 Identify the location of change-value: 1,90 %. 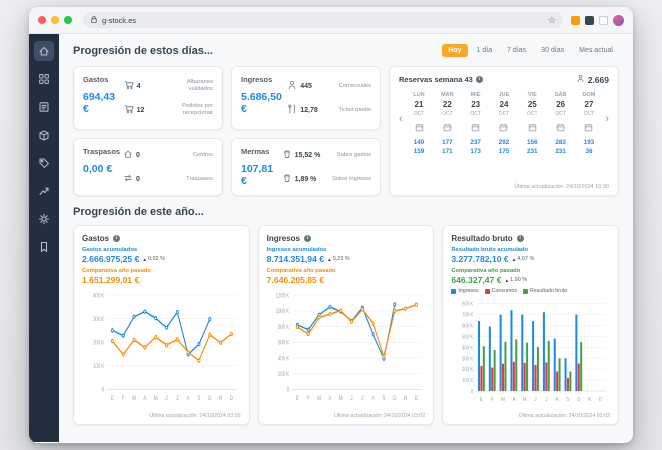
(519, 280).